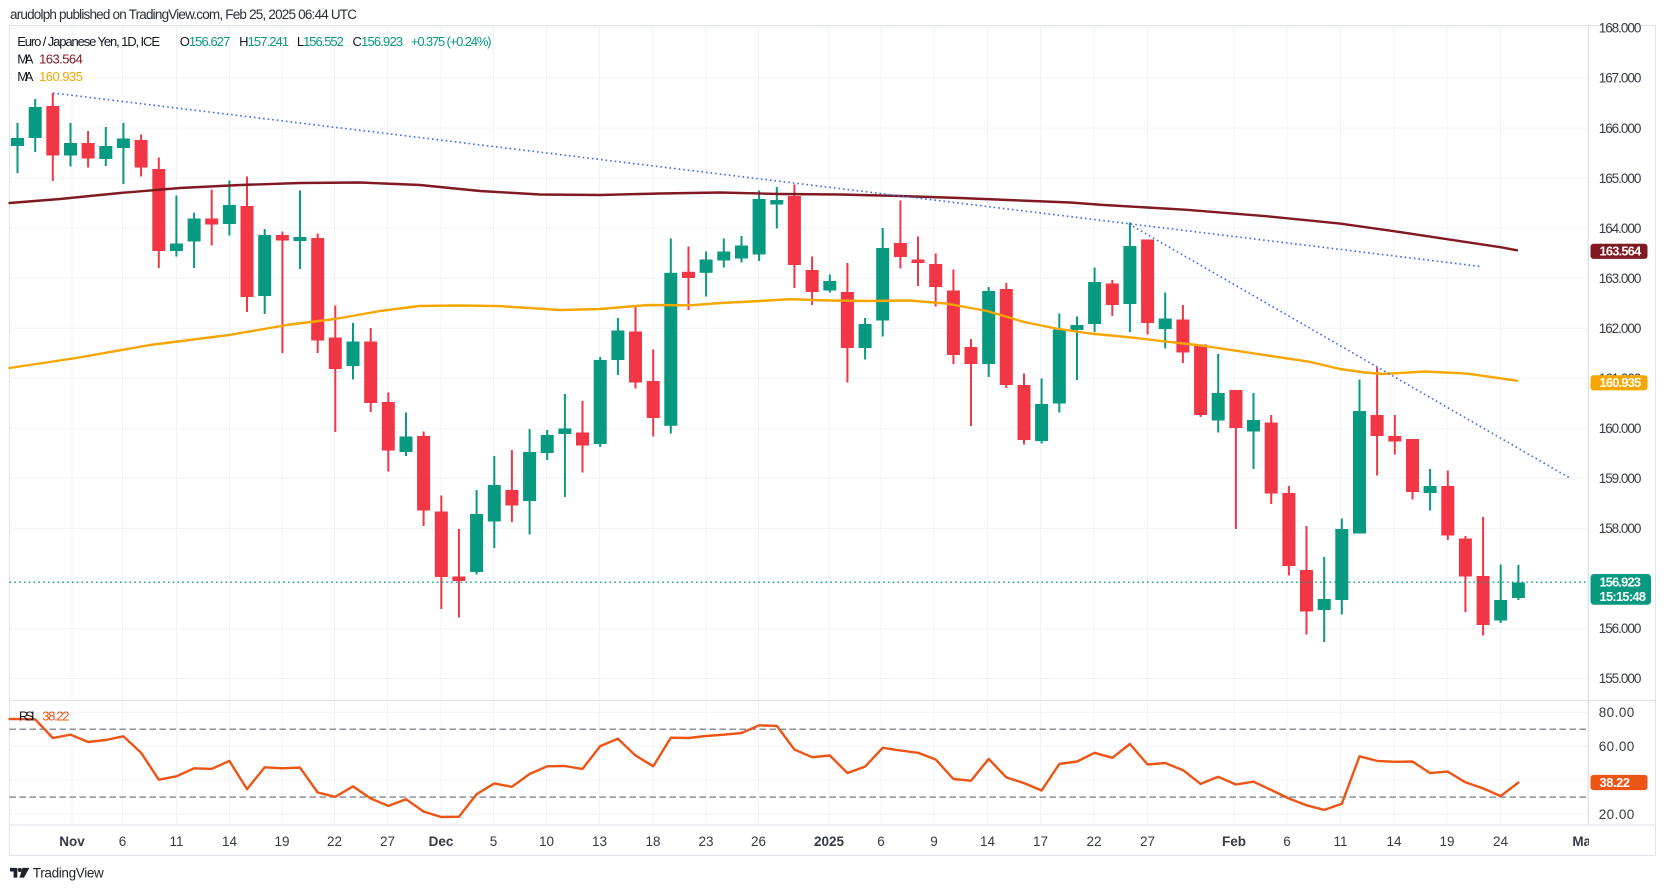 This screenshot has width=1666, height=896. Describe the element at coordinates (1040, 841) in the screenshot. I see `svg-text: 17` at that location.